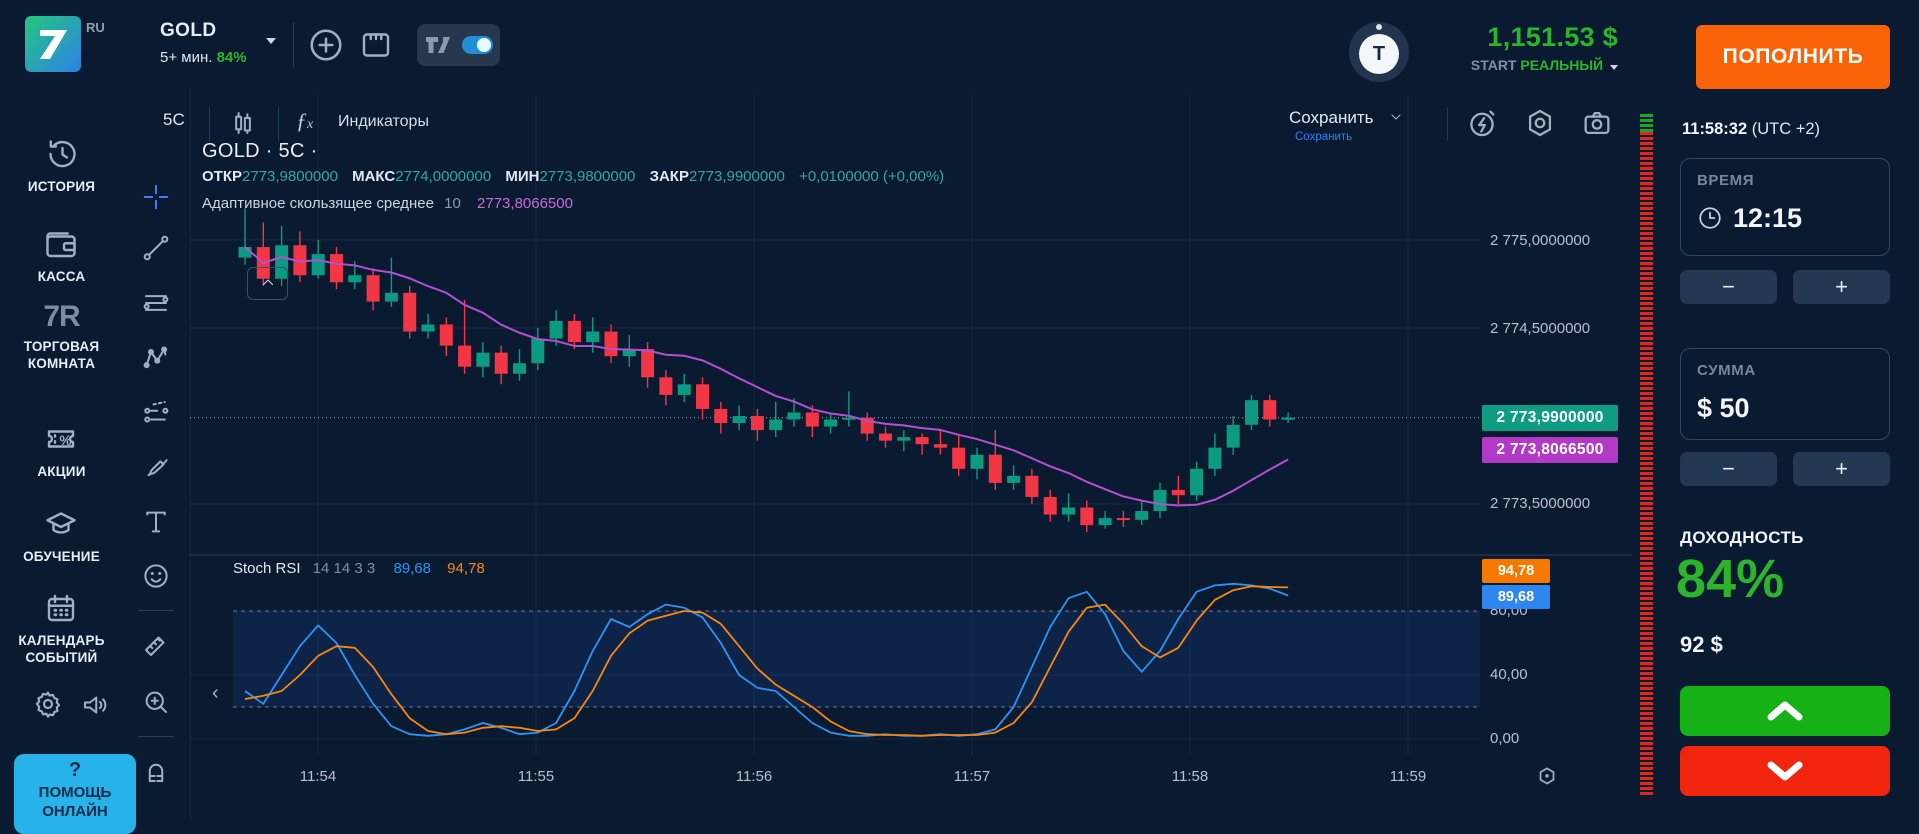 The width and height of the screenshot is (1919, 834). I want to click on pattern-tool, so click(156, 357).